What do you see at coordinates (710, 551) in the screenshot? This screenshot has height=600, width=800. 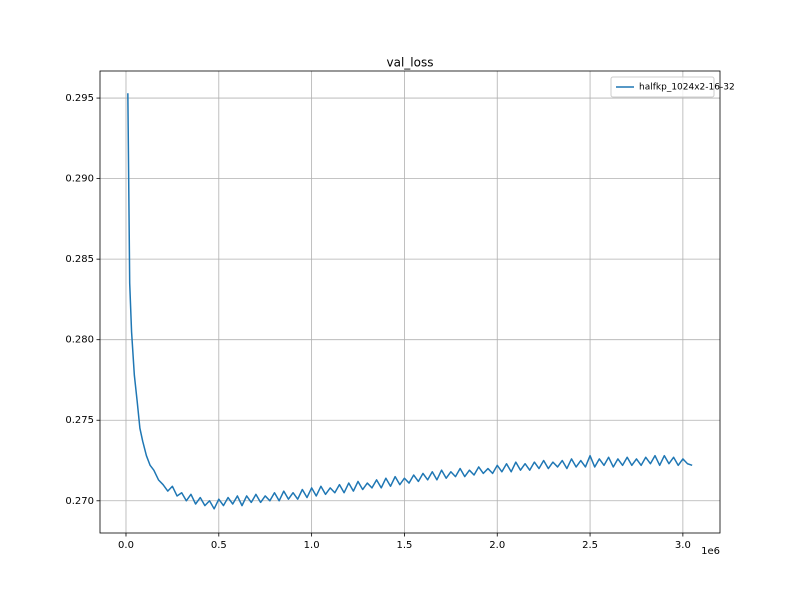 I see `x-offset-label: 1e6` at bounding box center [710, 551].